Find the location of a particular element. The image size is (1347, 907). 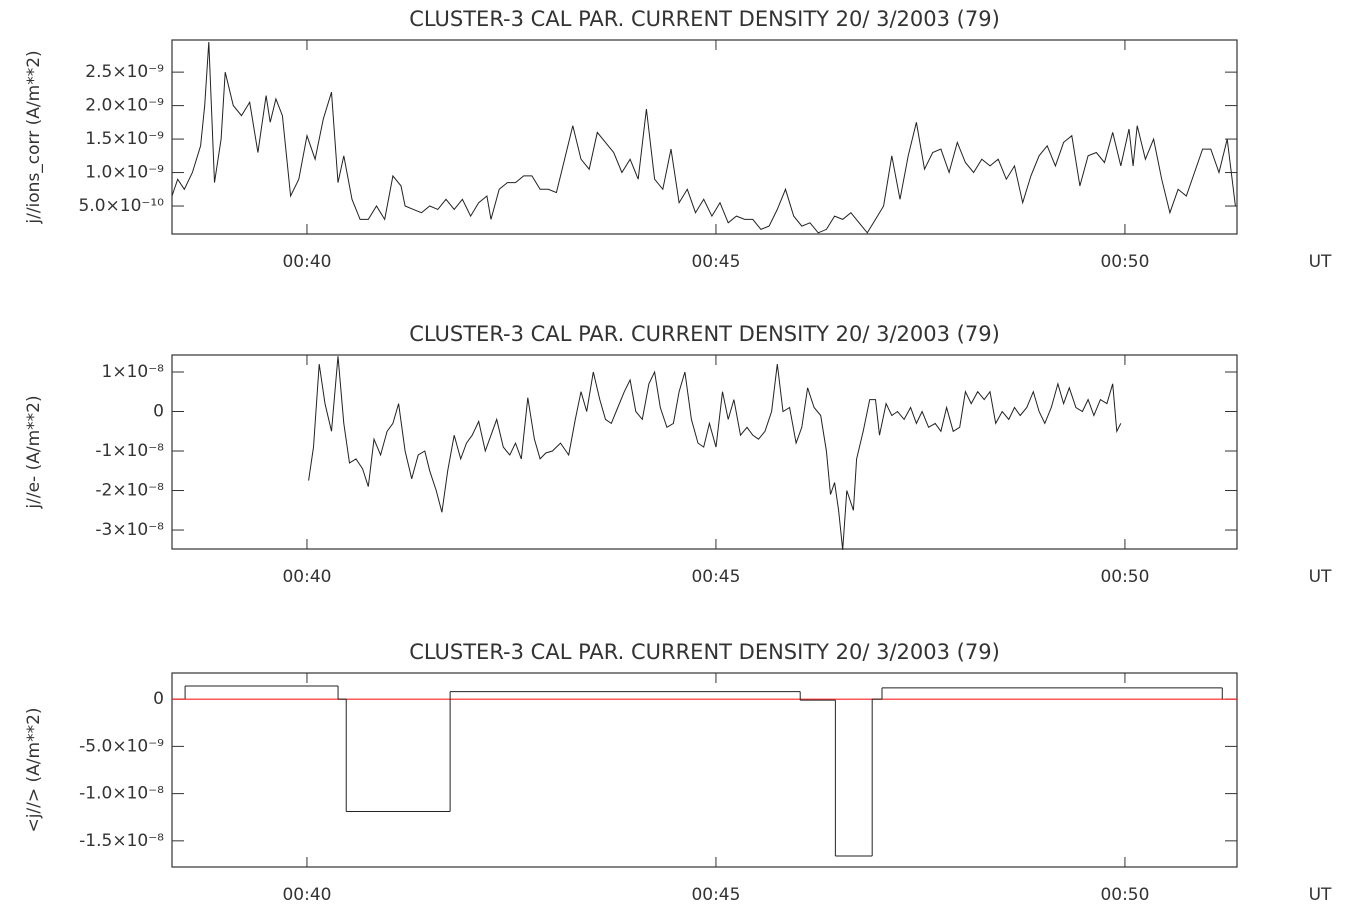

y-axis-label: j//e- (A/m**2) is located at coordinates (34, 452).